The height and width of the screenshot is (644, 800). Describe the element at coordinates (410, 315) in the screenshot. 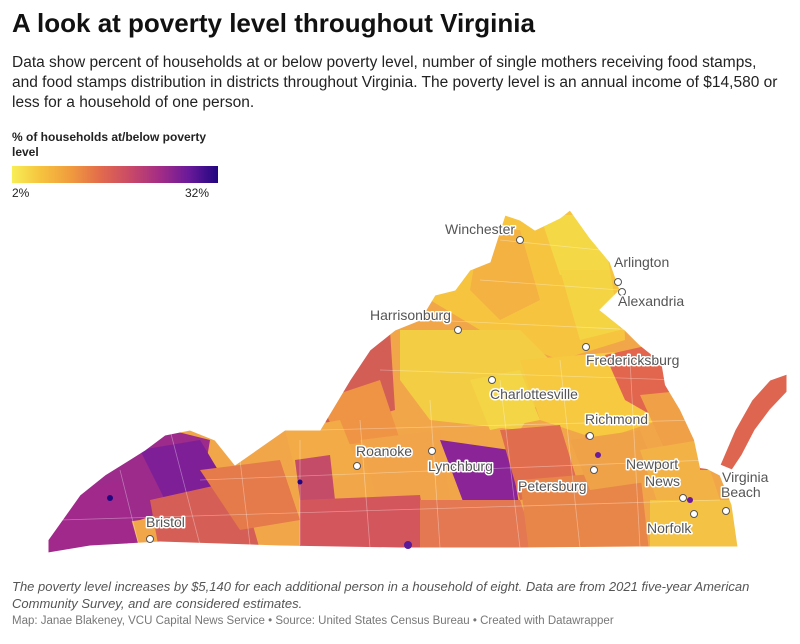

I see `city-label-harrisonburg: Harrisonburg` at that location.